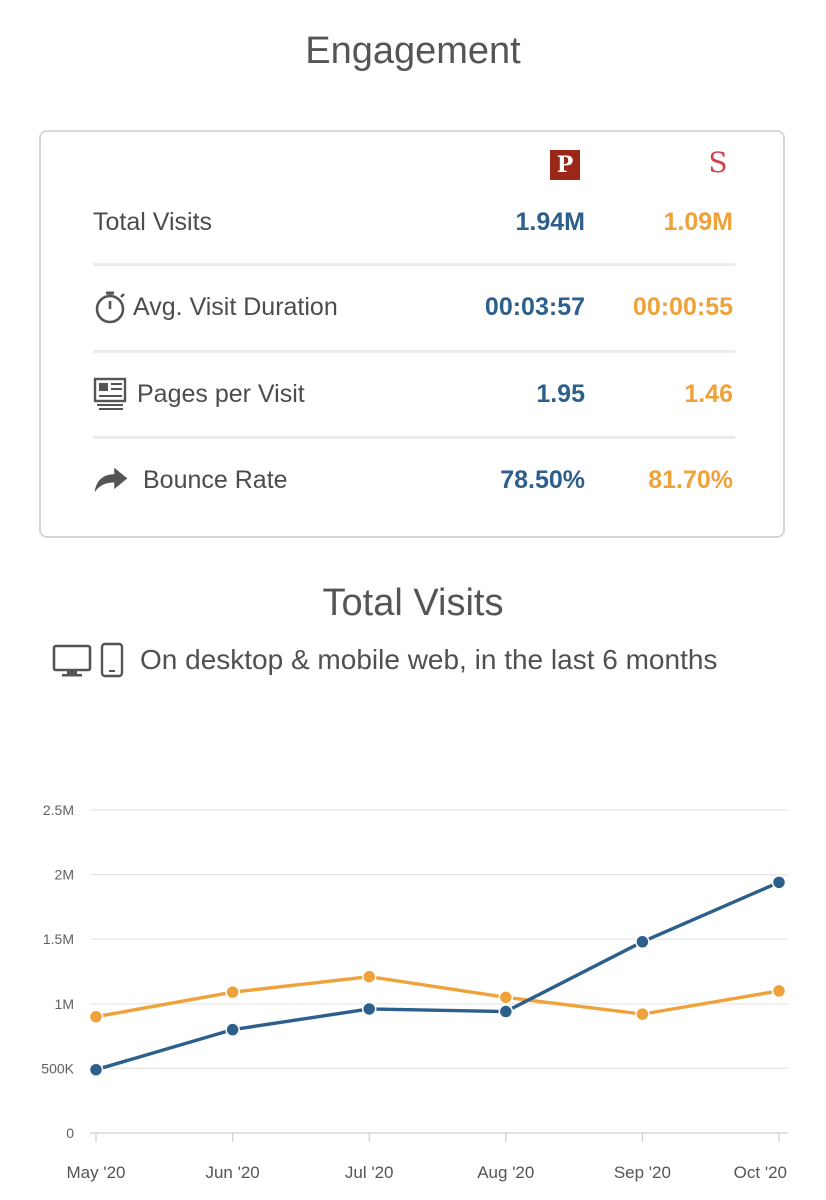 The height and width of the screenshot is (1200, 826). What do you see at coordinates (698, 222) in the screenshot?
I see `site-2-total-visits: 1.09M` at bounding box center [698, 222].